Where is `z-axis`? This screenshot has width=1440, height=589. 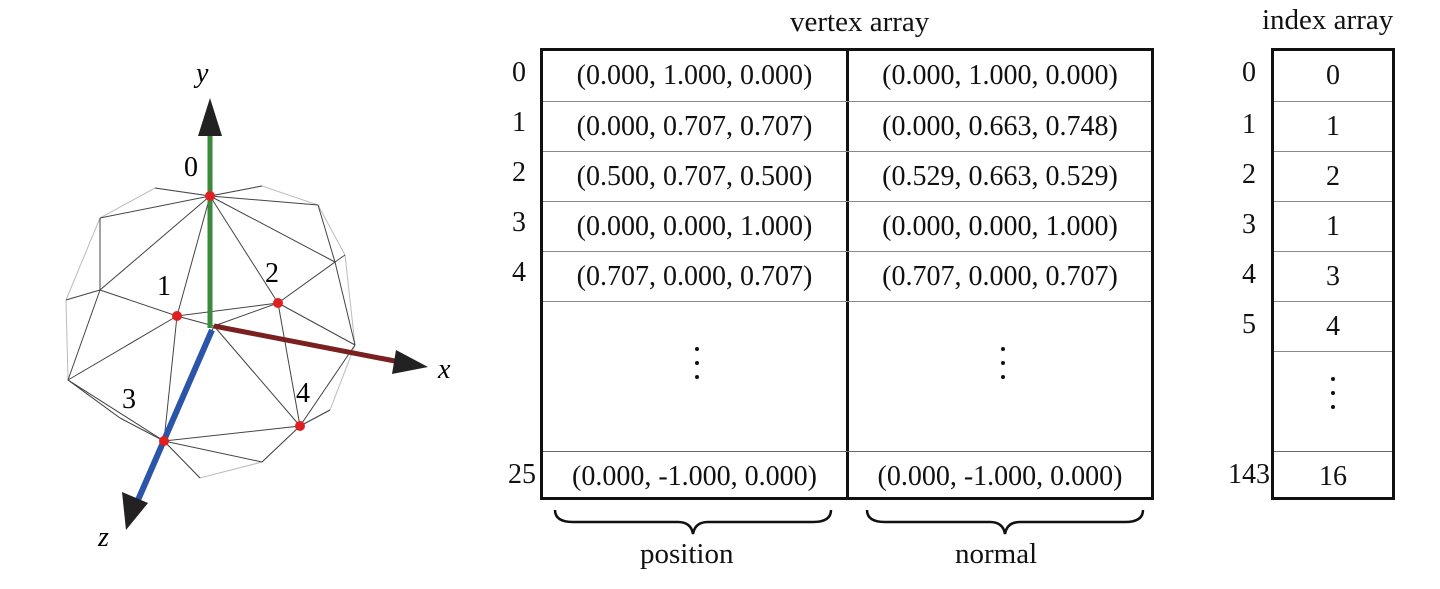
z-axis is located at coordinates (168, 429).